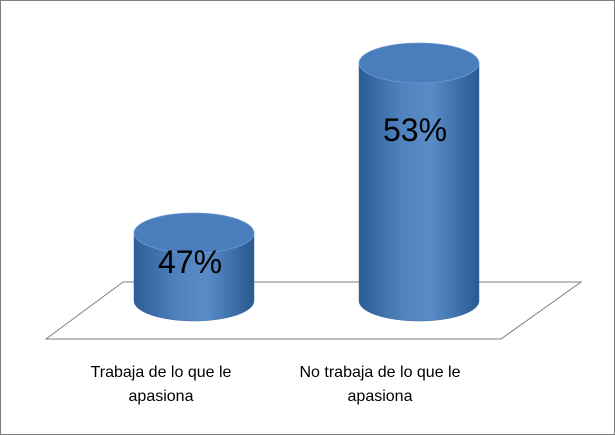 The image size is (615, 435). I want to click on data-label: 47%, so click(190, 262).